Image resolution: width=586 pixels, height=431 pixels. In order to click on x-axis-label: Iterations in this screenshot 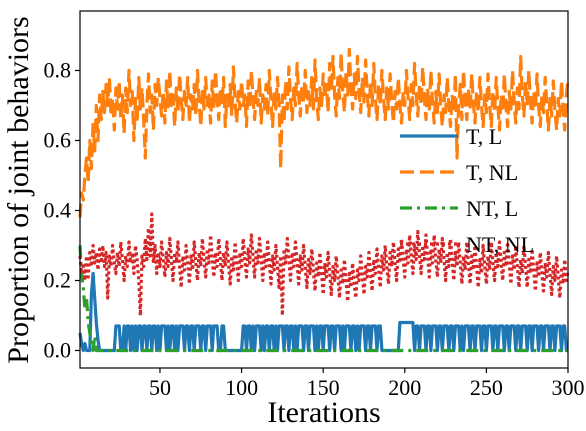, I will do `click(323, 412)`.